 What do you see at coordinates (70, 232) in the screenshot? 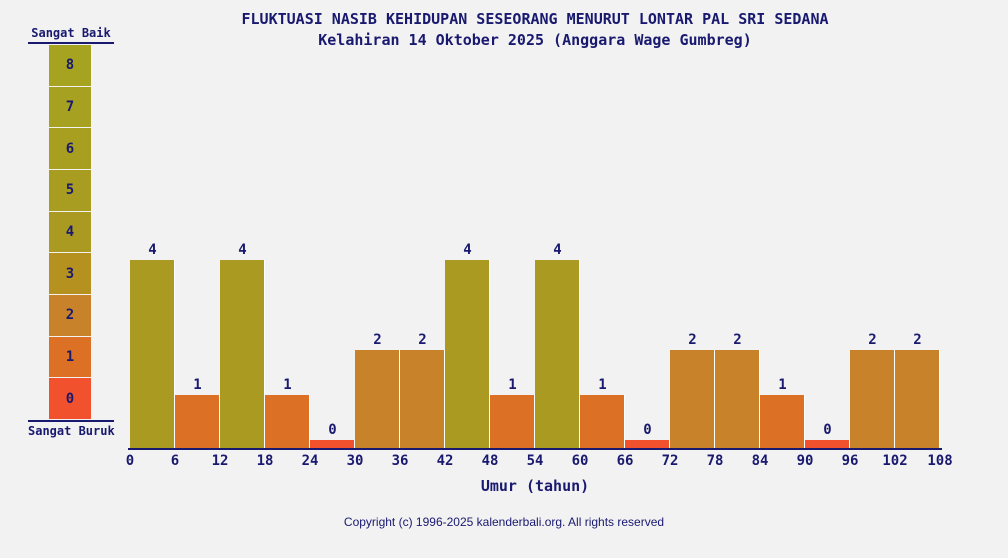
I see `legend-box-4: 4` at bounding box center [70, 232].